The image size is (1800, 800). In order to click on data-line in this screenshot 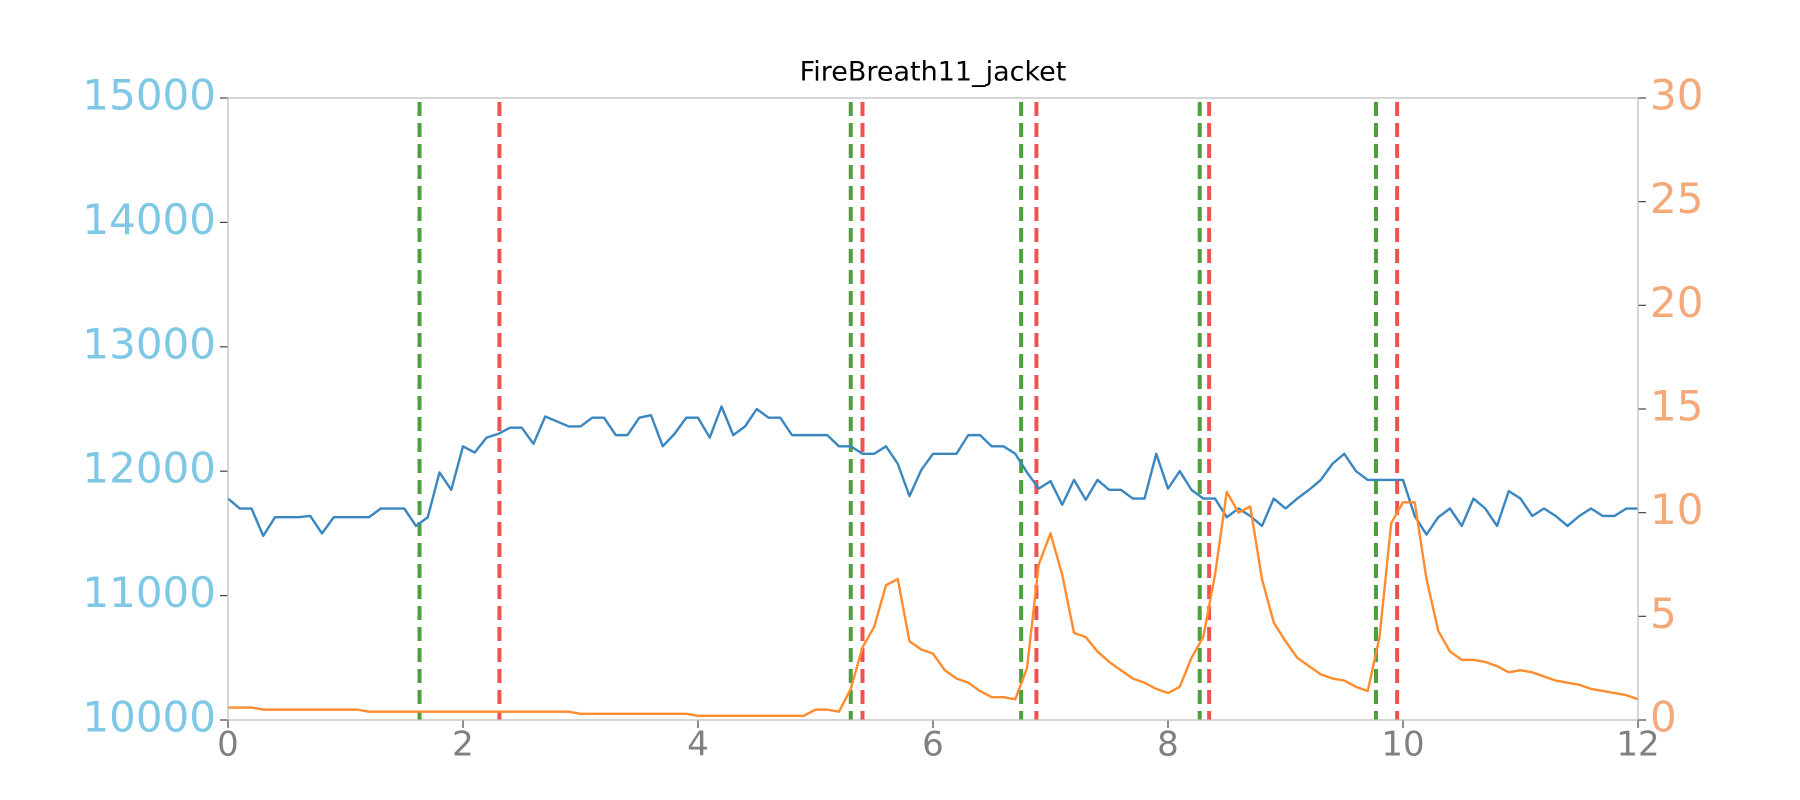, I will do `click(932, 471)`.